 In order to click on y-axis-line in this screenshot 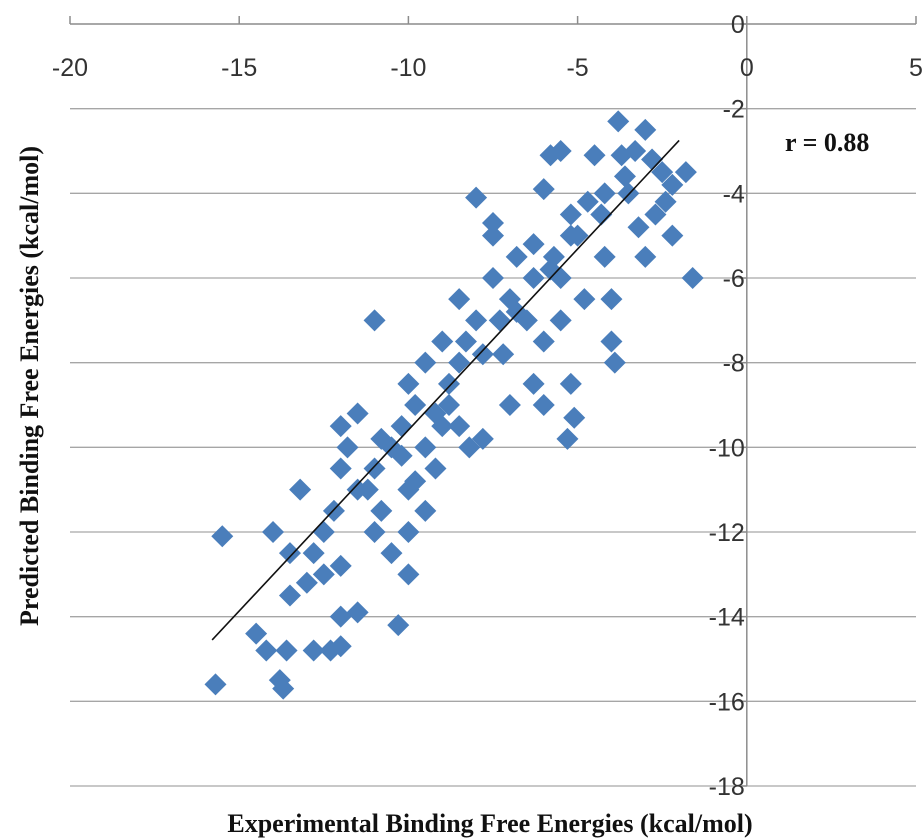, I will do `click(743, 405)`.